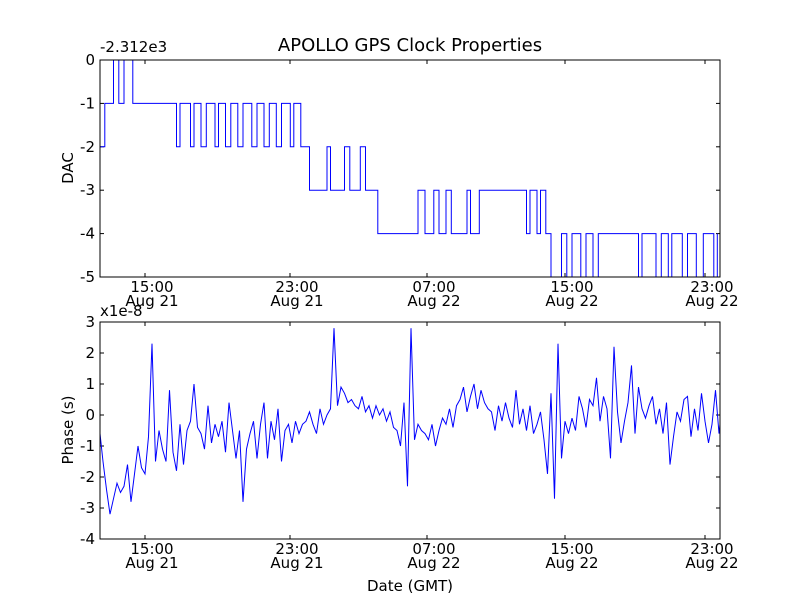 The image size is (800, 600). I want to click on dac-y-tick-label: -2, so click(87, 147).